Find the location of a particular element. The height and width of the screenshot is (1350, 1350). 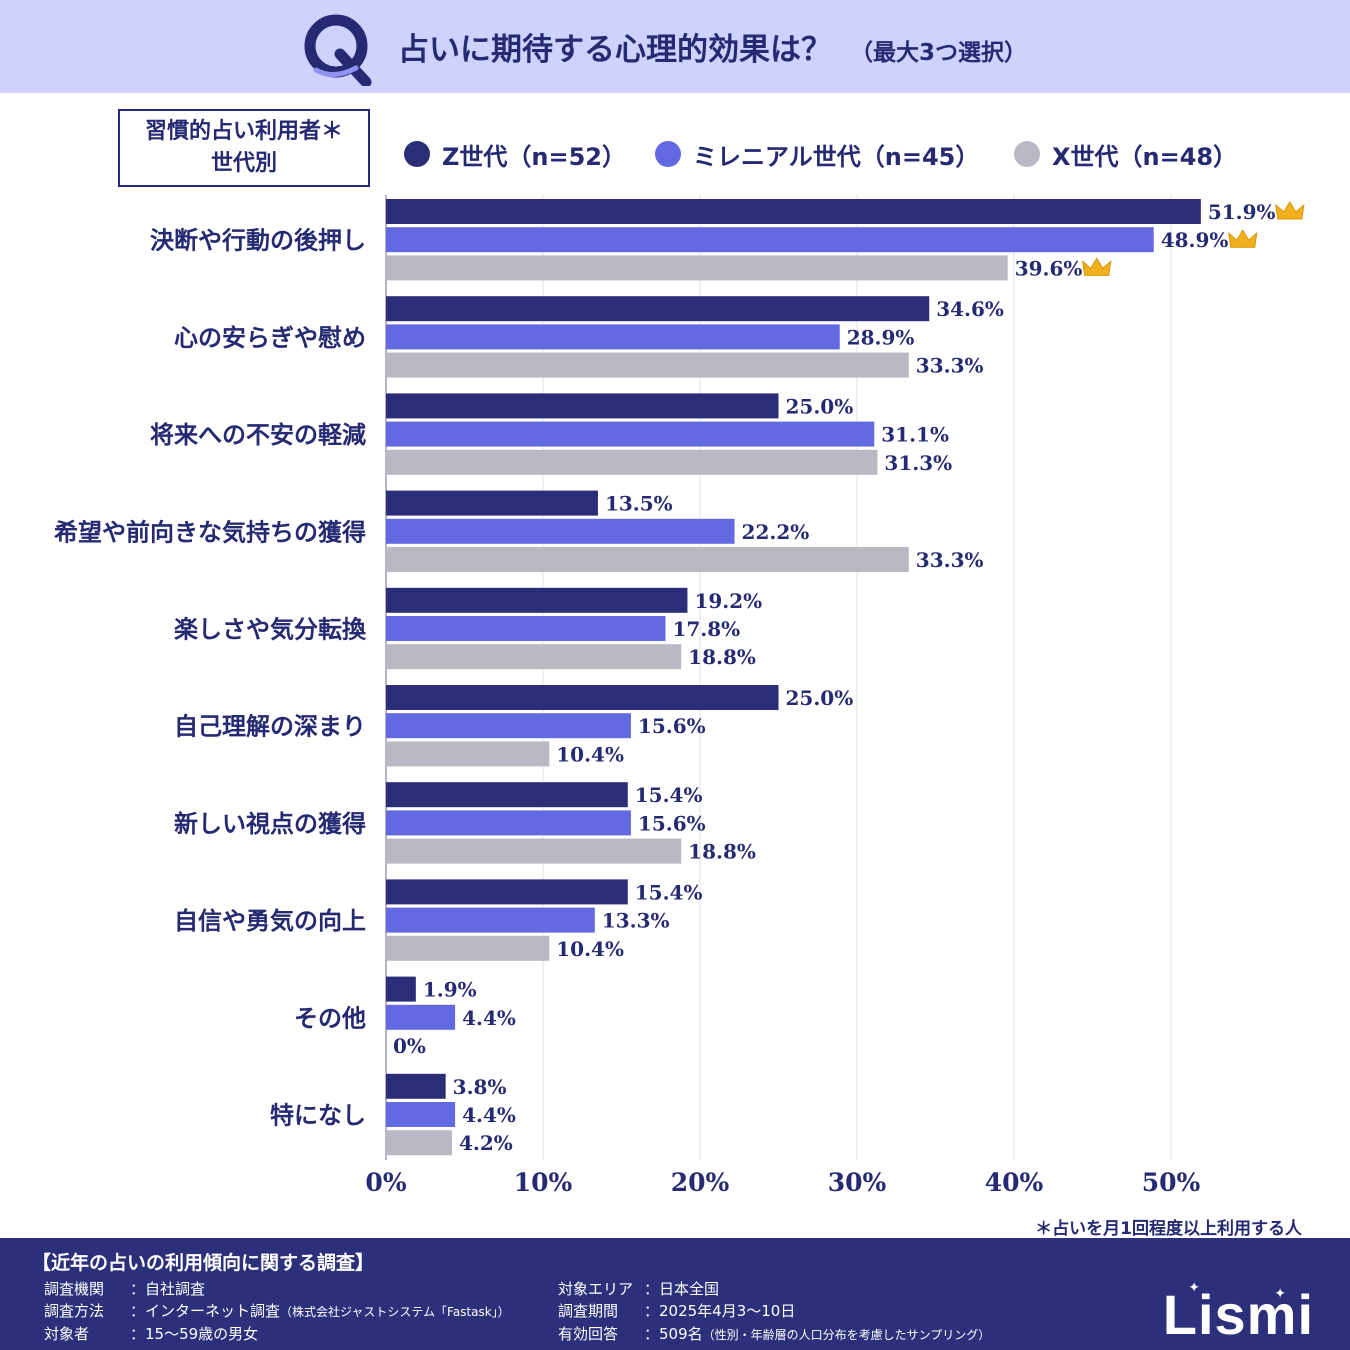

category-label: 自信や勇気の向上 is located at coordinates (270, 921).